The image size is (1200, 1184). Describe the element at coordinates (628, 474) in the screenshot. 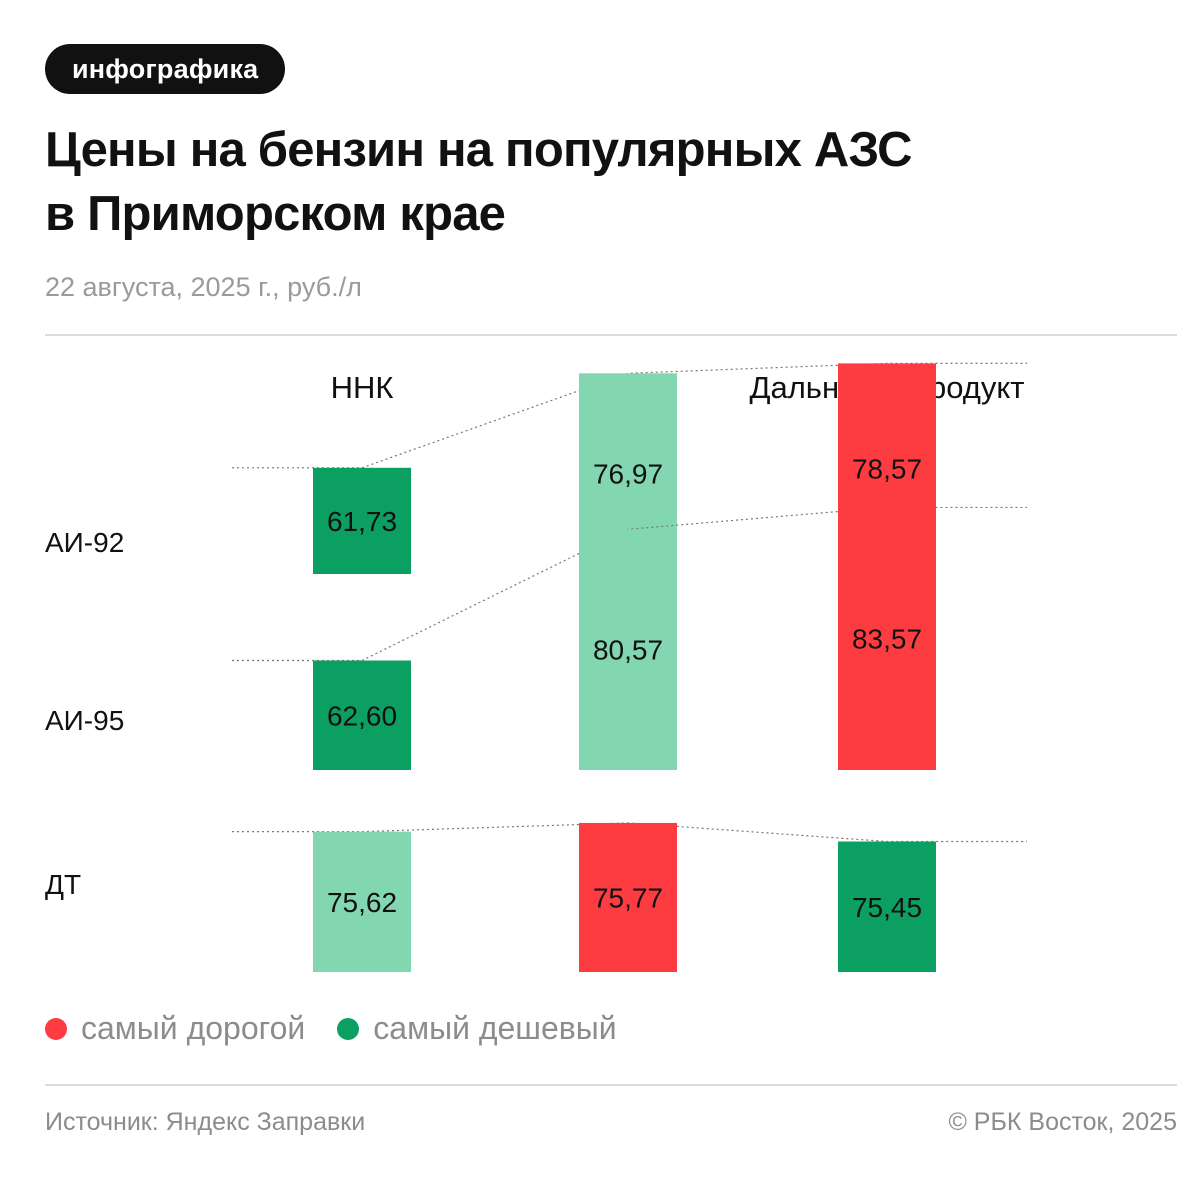

I see `value-label-0-1: 76,97` at that location.